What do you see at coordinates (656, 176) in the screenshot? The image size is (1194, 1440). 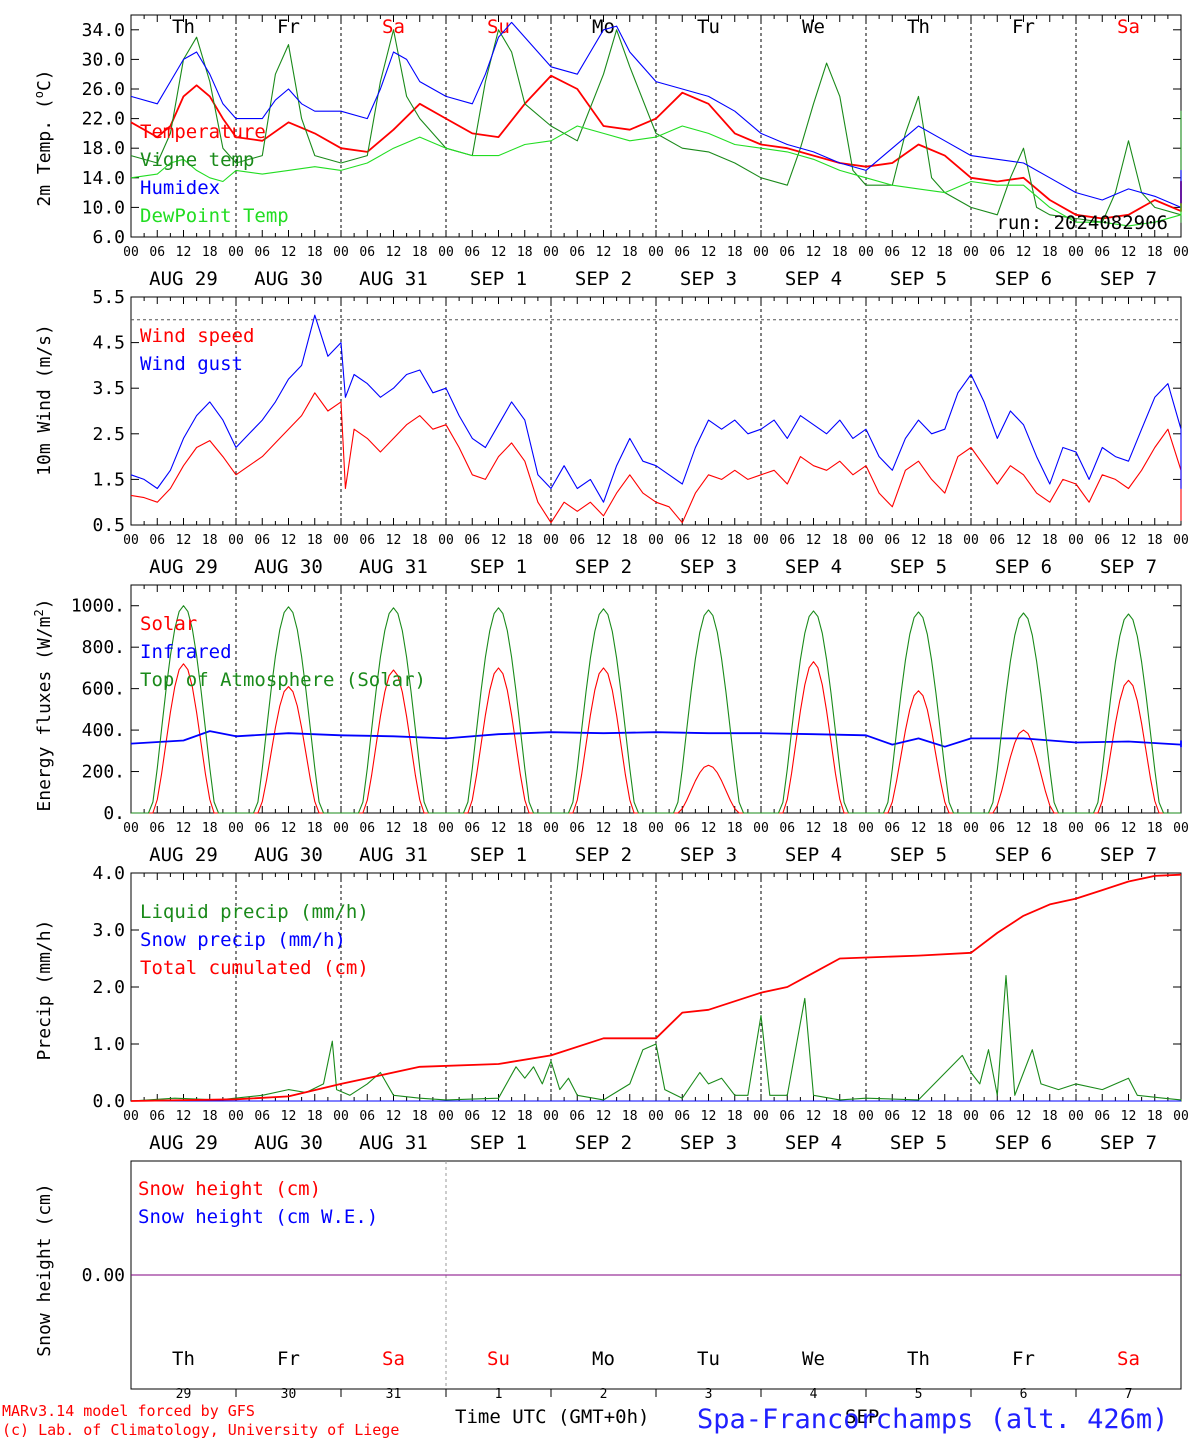 I see `series-line-dewpoint-temp` at bounding box center [656, 176].